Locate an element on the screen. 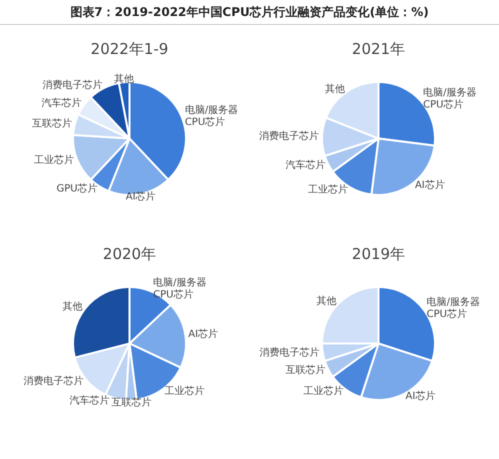 The height and width of the screenshot is (459, 499). slice-label: GPU芯片 is located at coordinates (77, 188).